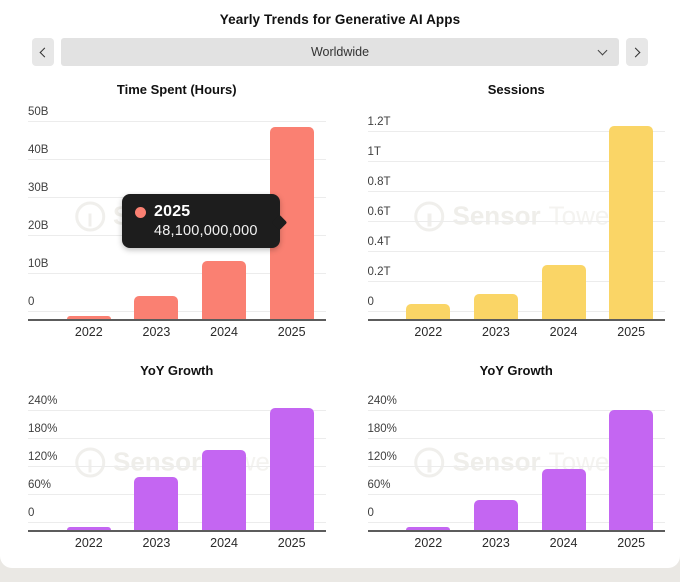  What do you see at coordinates (340, 19) in the screenshot?
I see `page-title: Yearly Trends for Generative AI Apps` at bounding box center [340, 19].